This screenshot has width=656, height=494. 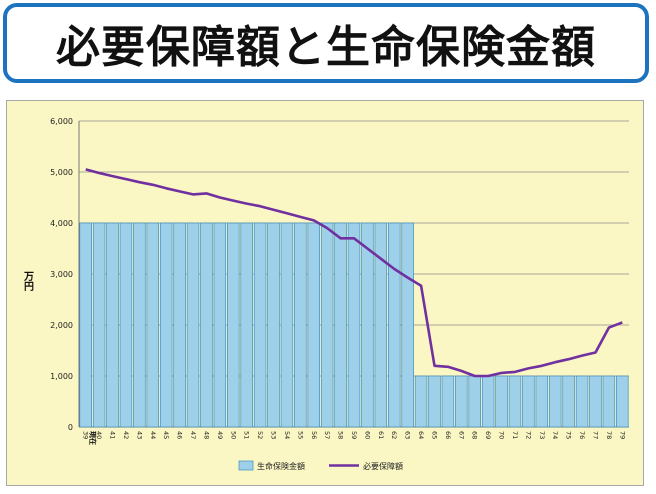 What do you see at coordinates (555, 435) in the screenshot?
I see `x-tick-label: 74` at bounding box center [555, 435].